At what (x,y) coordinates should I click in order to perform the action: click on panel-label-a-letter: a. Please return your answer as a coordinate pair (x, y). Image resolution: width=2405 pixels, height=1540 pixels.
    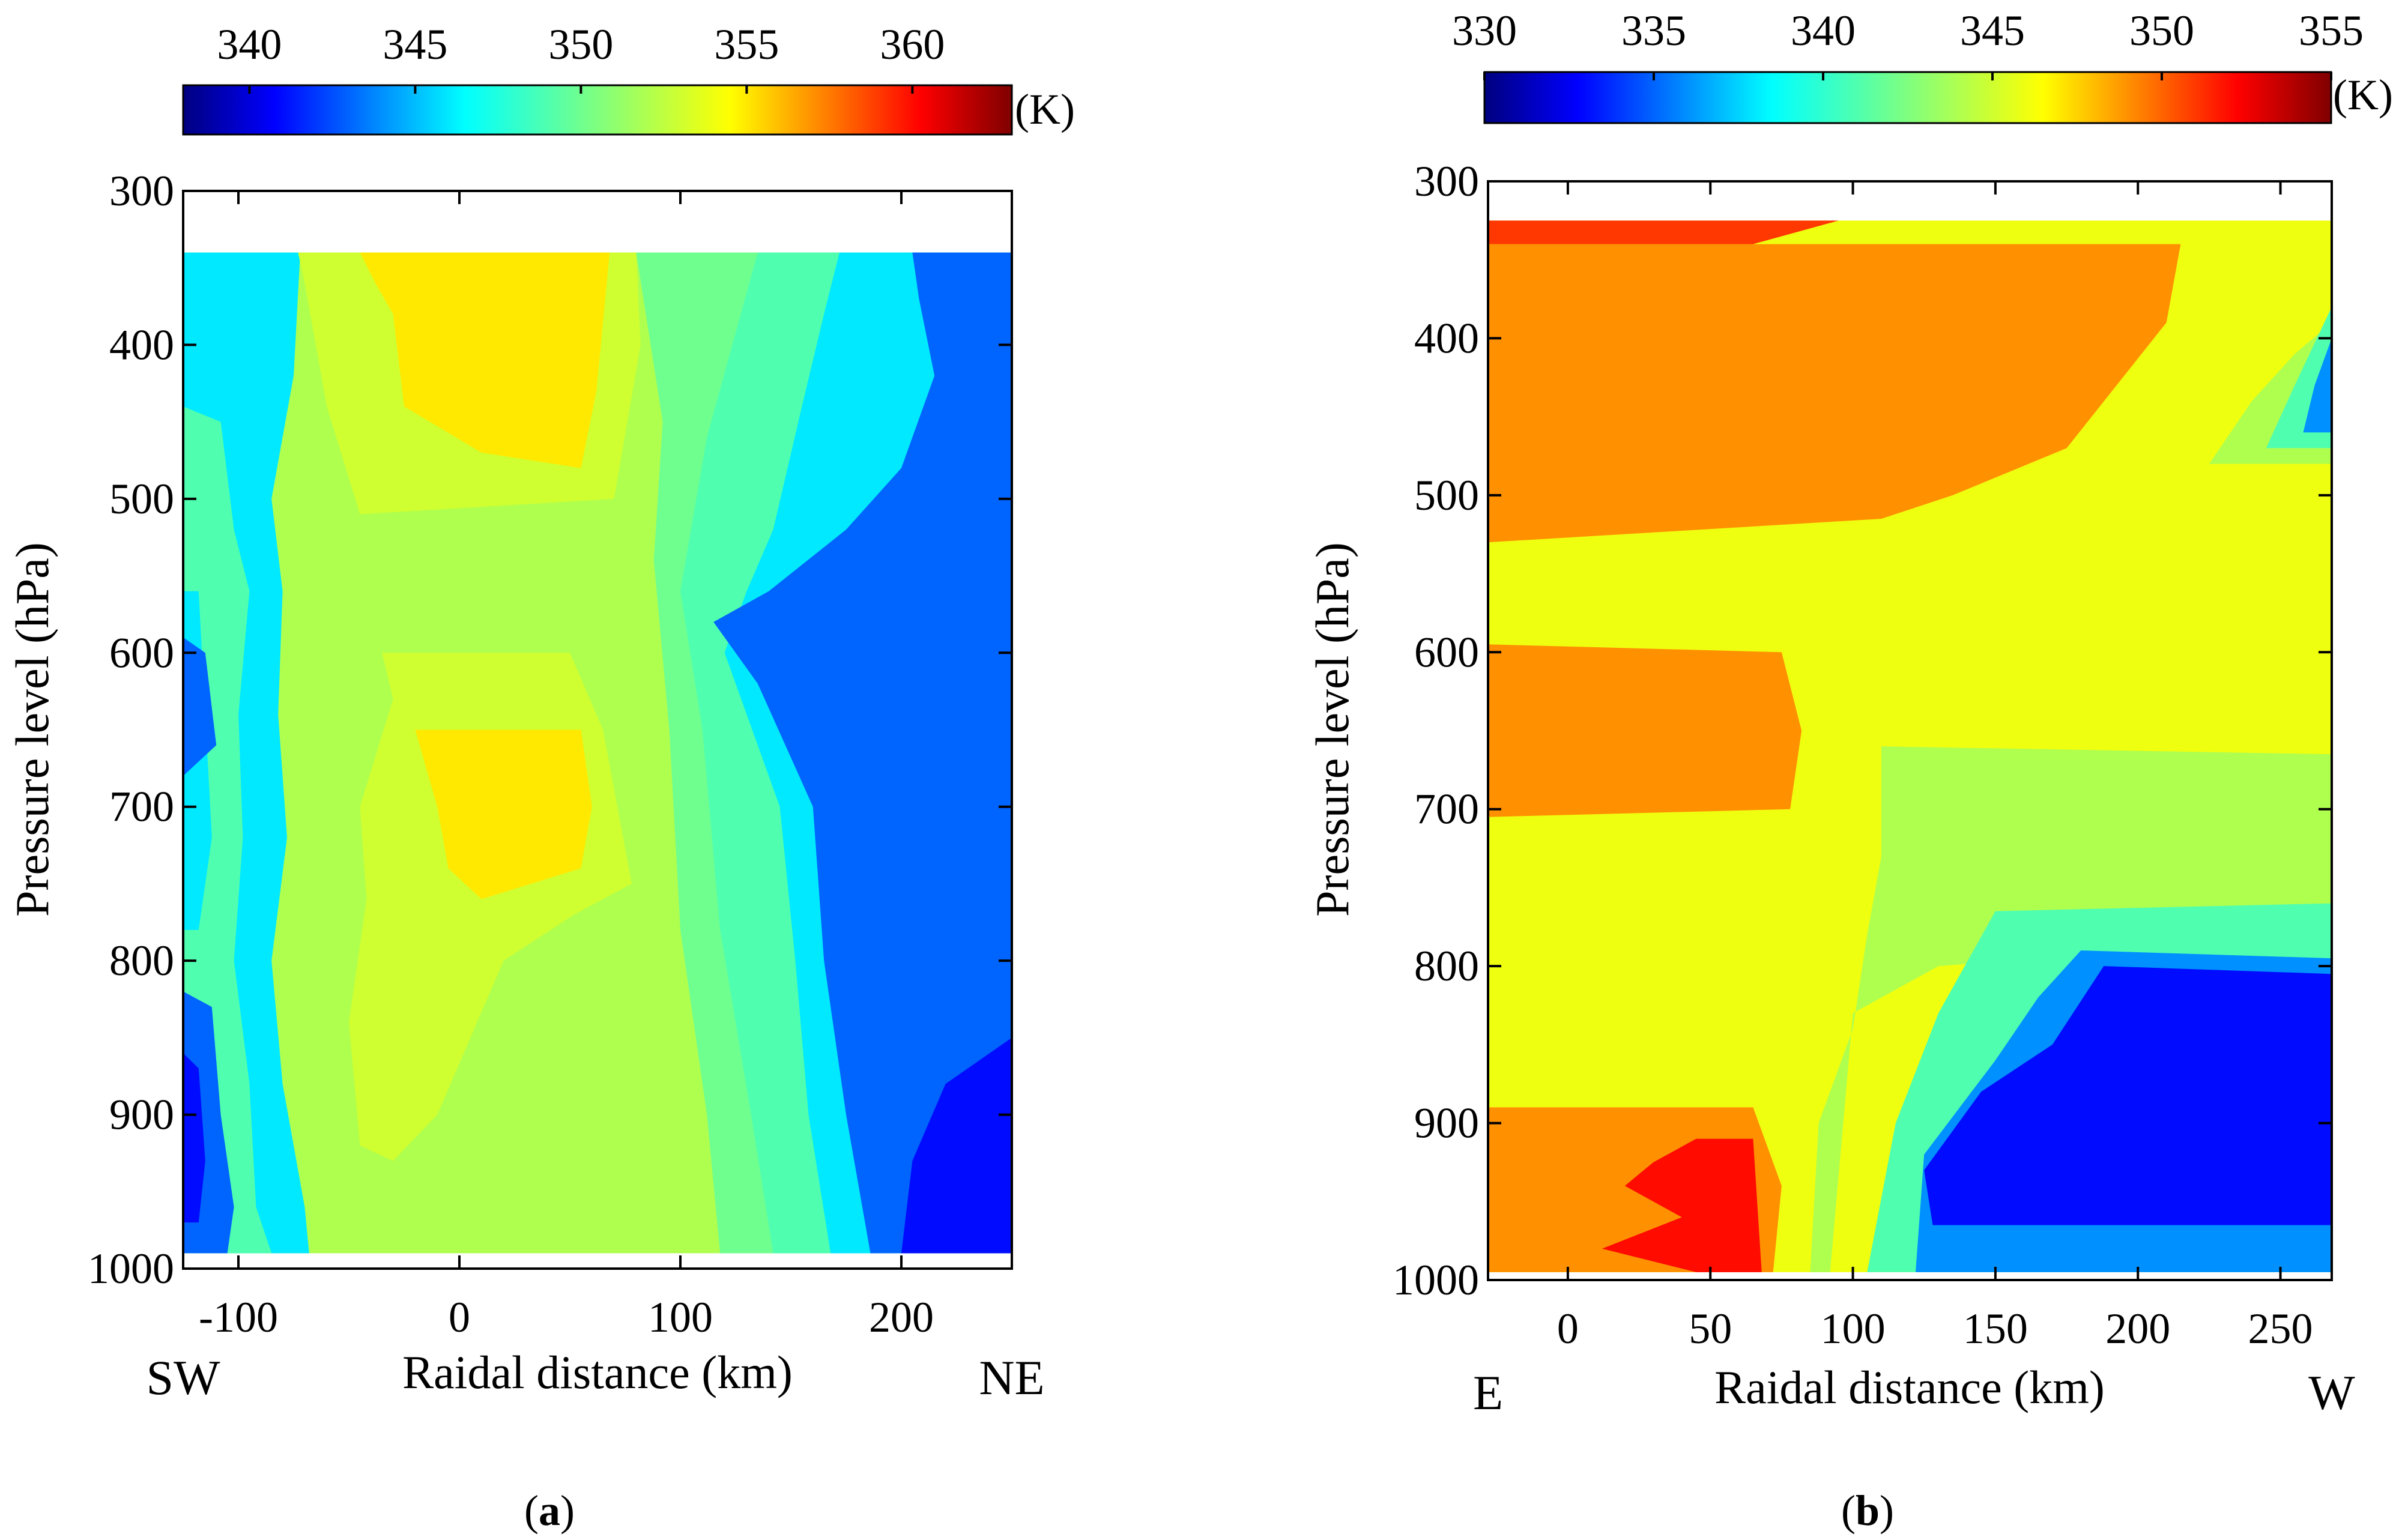
    Looking at the image, I should click on (549, 1511).